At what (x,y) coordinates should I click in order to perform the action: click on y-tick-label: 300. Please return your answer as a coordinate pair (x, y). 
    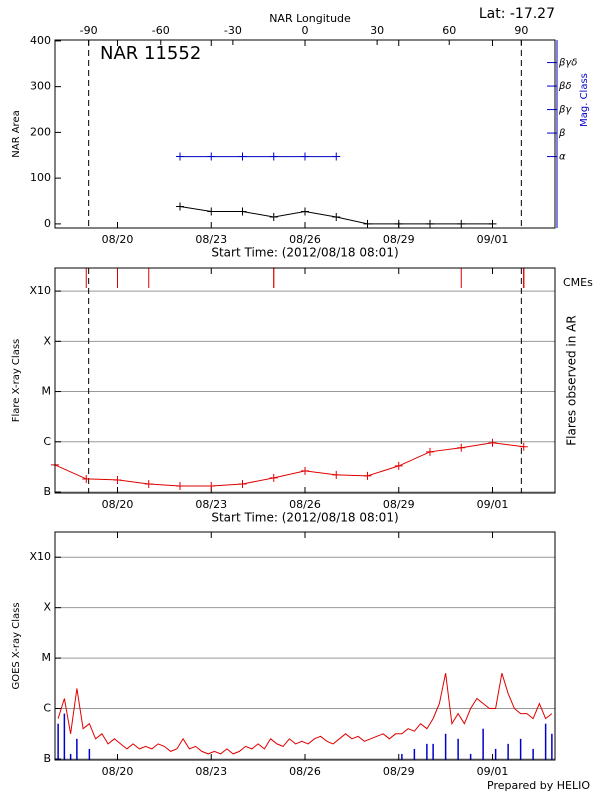
    Looking at the image, I should click on (40, 86).